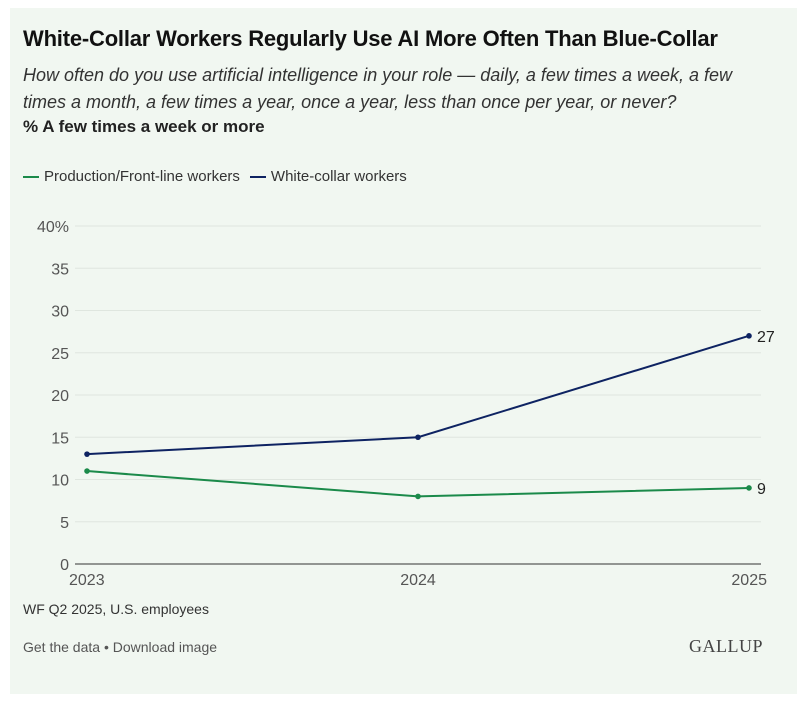 The width and height of the screenshot is (808, 702). I want to click on x-tick-label-2024: 2024, so click(418, 580).